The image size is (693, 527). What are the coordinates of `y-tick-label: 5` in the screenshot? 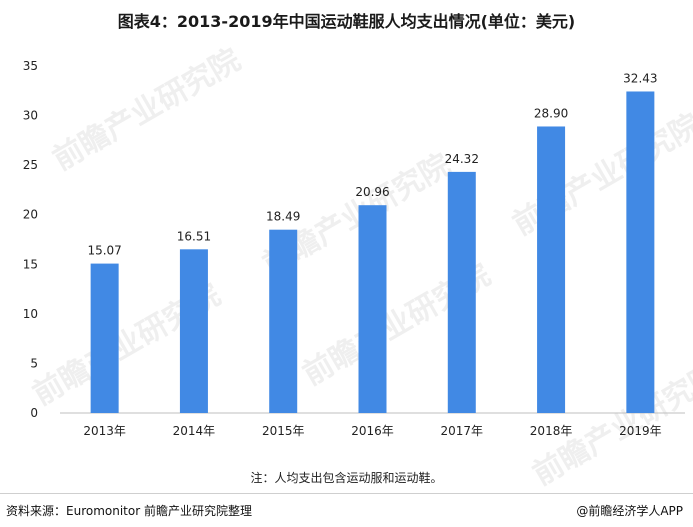 It's located at (34, 363).